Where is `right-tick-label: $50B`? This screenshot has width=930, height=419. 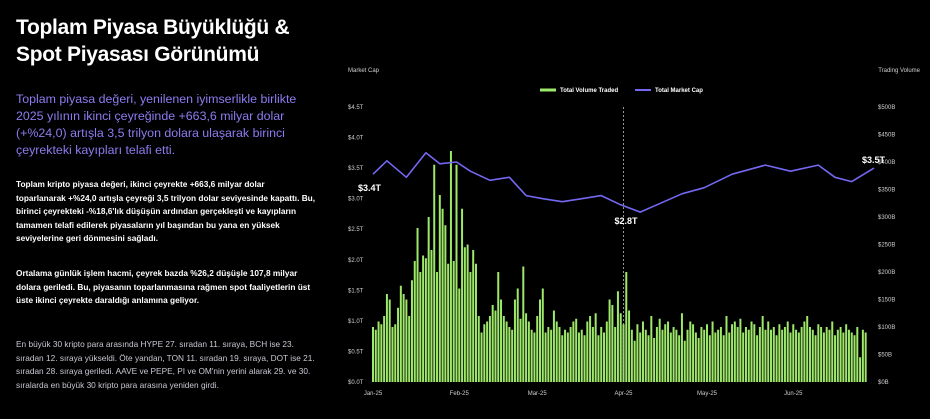 right-tick-label: $50B is located at coordinates (885, 356).